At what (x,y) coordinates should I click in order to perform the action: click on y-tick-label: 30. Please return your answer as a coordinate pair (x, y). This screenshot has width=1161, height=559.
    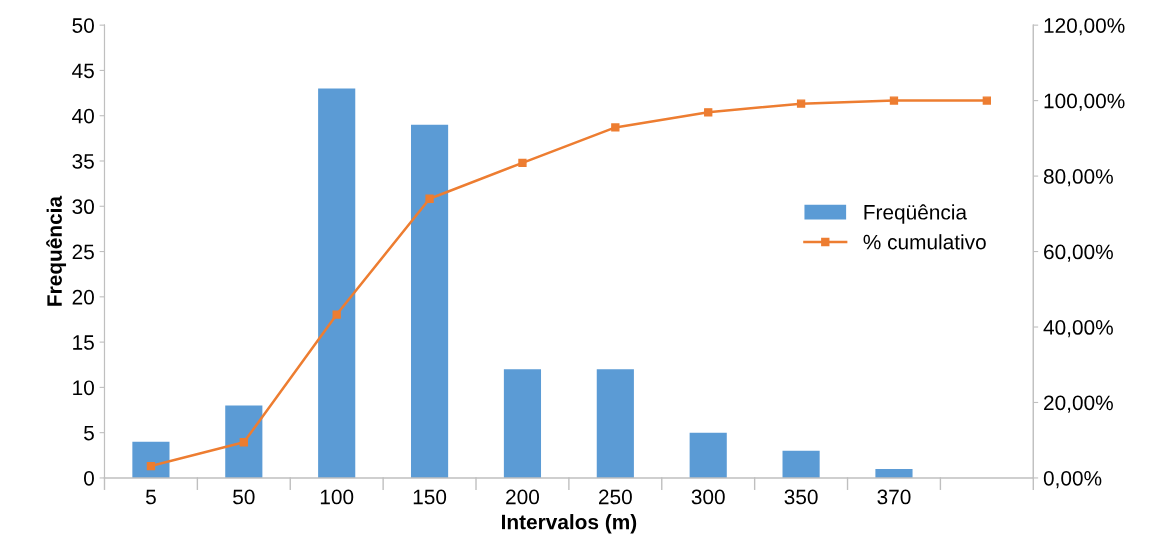
    Looking at the image, I should click on (83, 207).